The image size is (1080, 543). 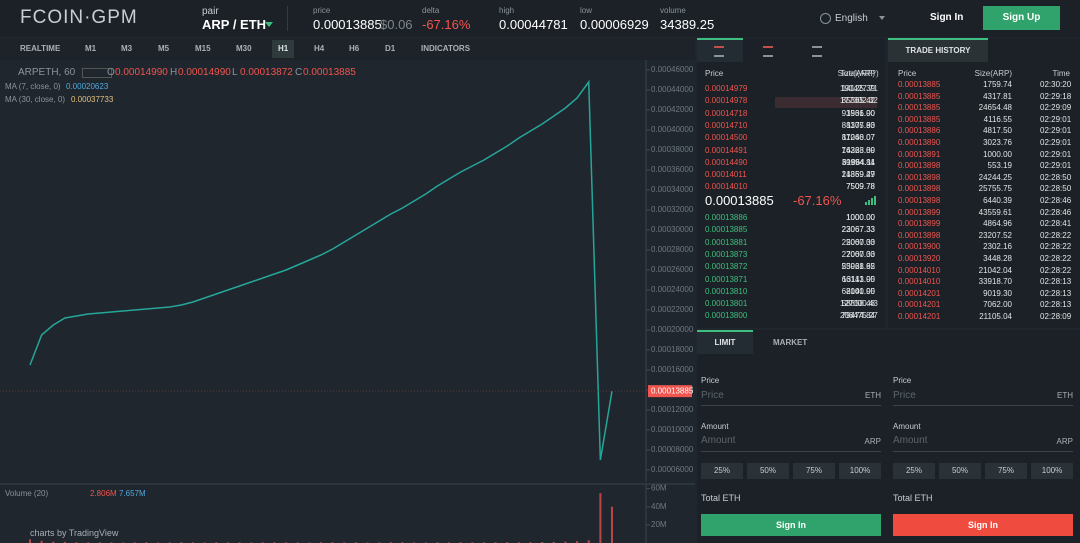 What do you see at coordinates (997, 247) in the screenshot?
I see `cell: 2302.16` at bounding box center [997, 247].